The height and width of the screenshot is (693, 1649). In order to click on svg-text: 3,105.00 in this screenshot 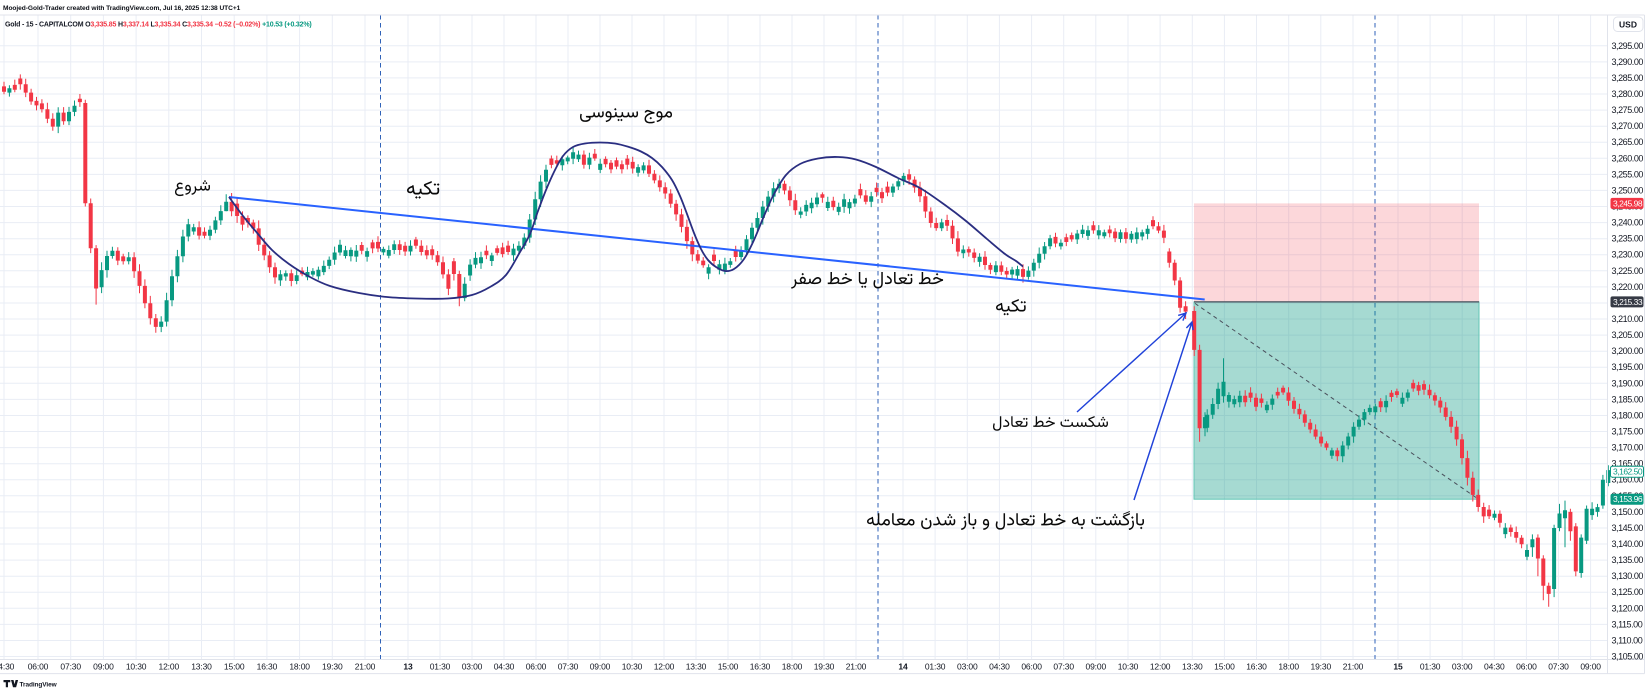, I will do `click(1628, 657)`.